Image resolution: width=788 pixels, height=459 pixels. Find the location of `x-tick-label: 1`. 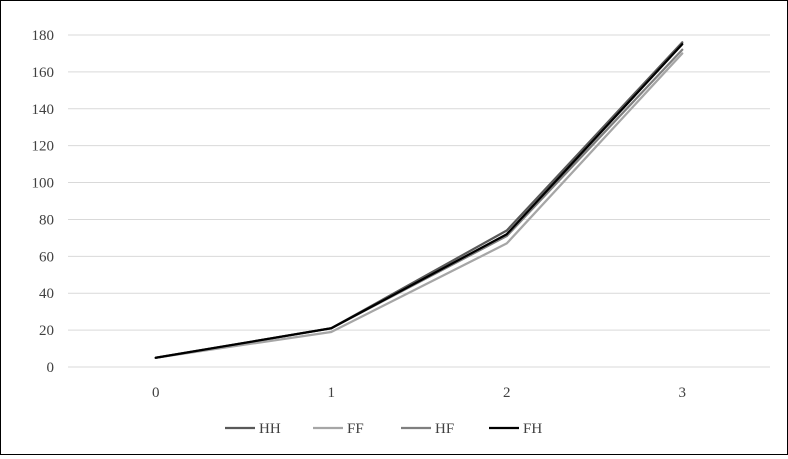

x-tick-label: 1 is located at coordinates (332, 393).